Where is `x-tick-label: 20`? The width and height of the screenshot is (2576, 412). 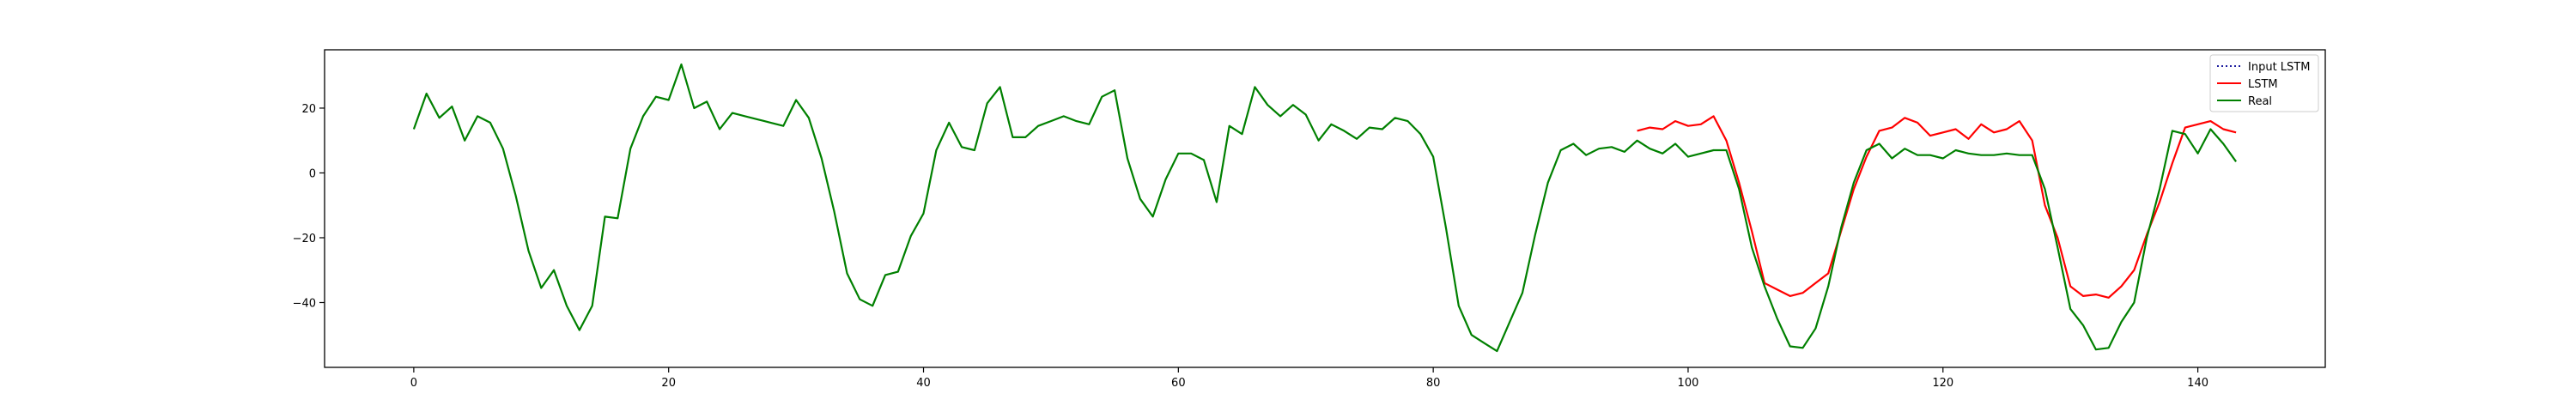
x-tick-label: 20 is located at coordinates (669, 383).